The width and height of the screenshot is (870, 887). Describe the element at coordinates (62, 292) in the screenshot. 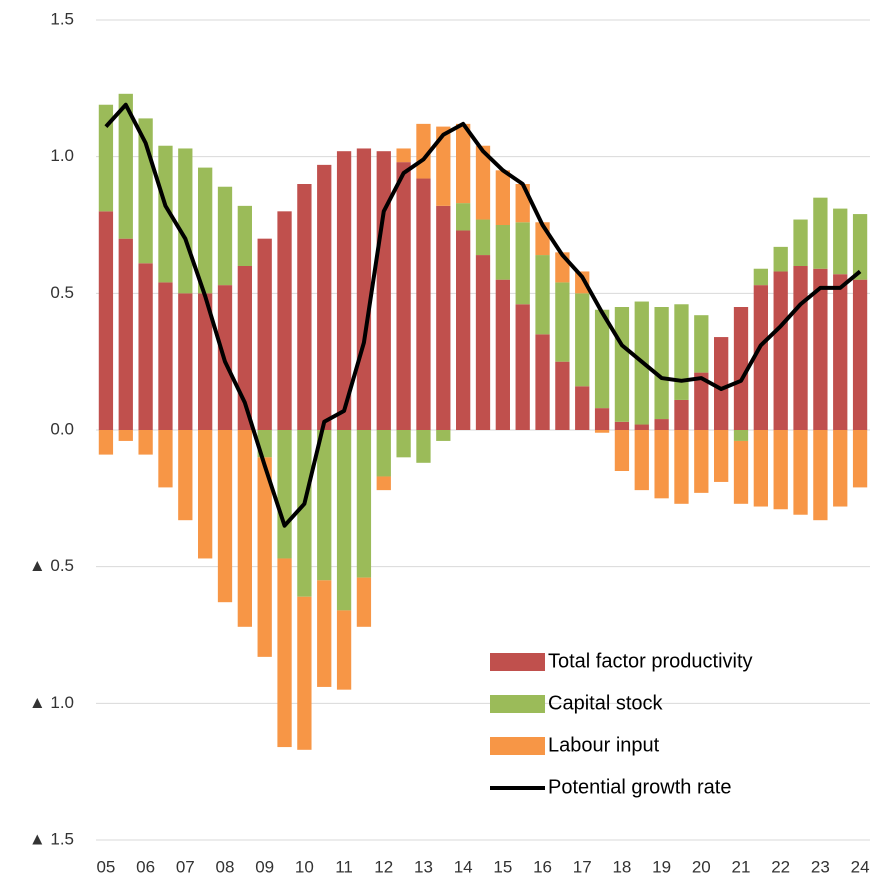

I see `y-tick-label: 0.5` at that location.